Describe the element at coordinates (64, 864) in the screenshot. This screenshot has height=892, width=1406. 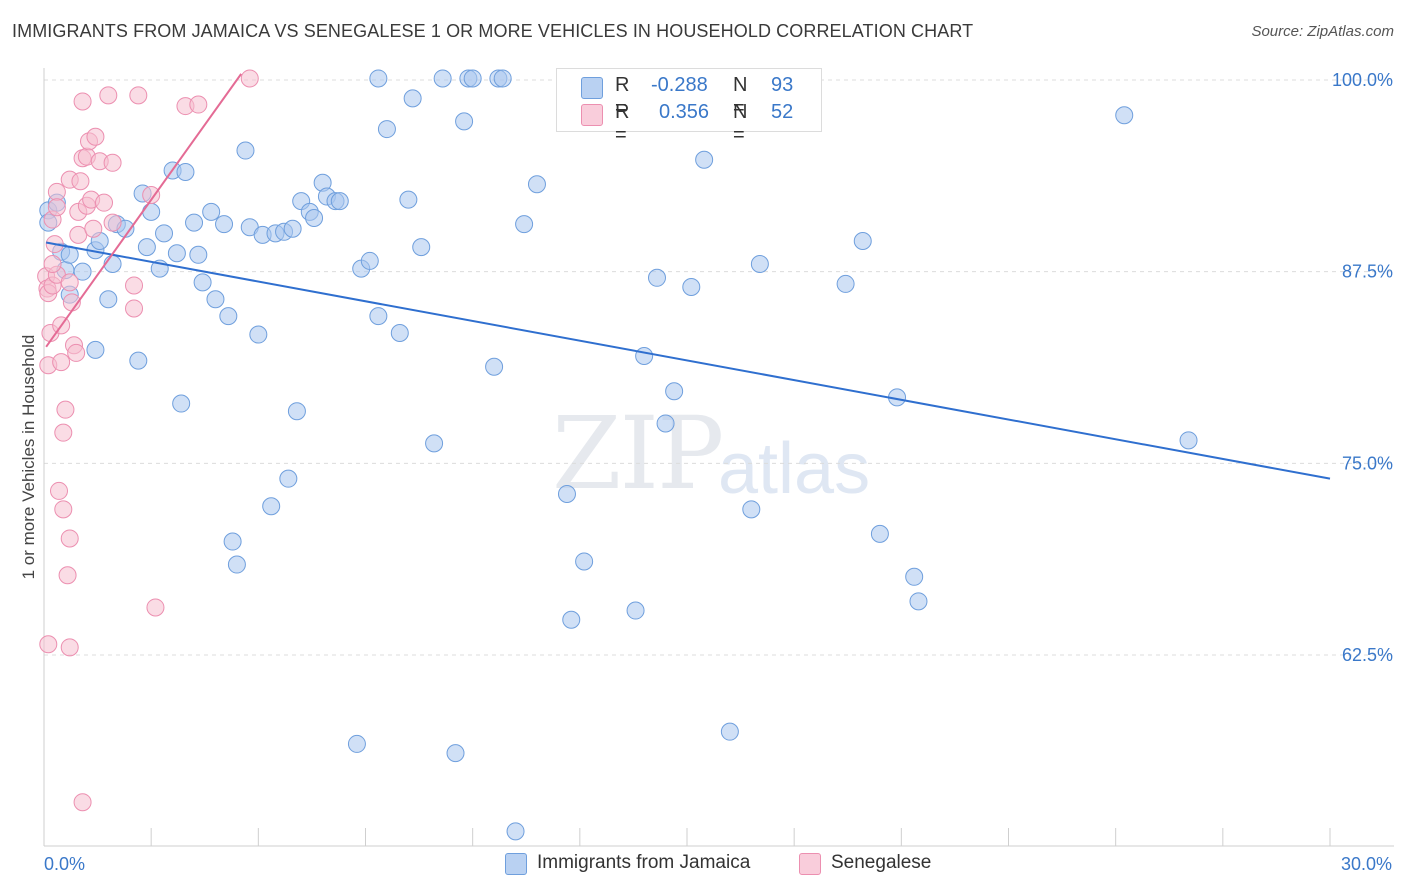
I see `x-tick-label-min: 0.0%` at that location.